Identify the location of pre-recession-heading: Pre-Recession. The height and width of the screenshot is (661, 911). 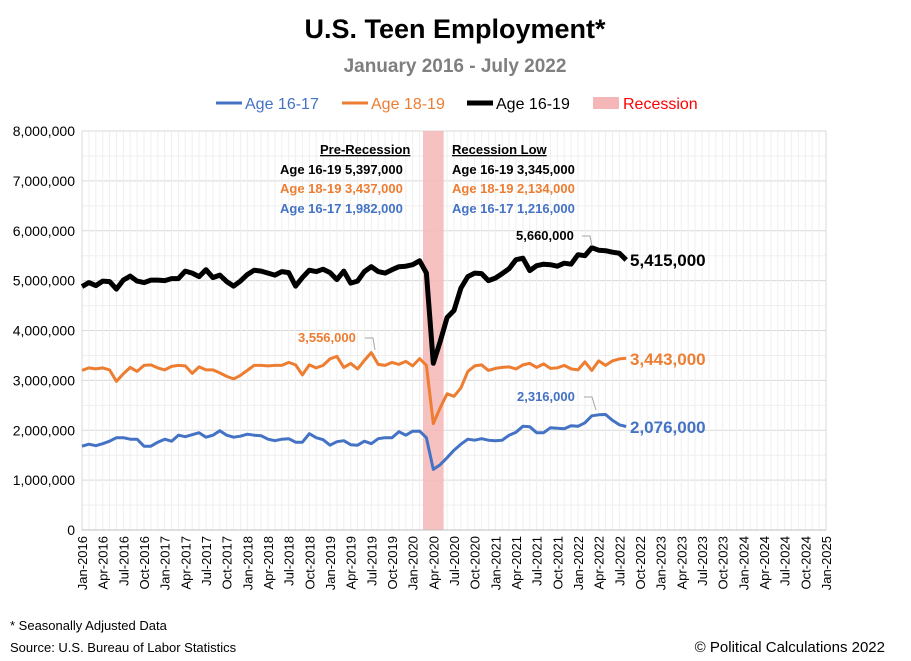
(365, 149).